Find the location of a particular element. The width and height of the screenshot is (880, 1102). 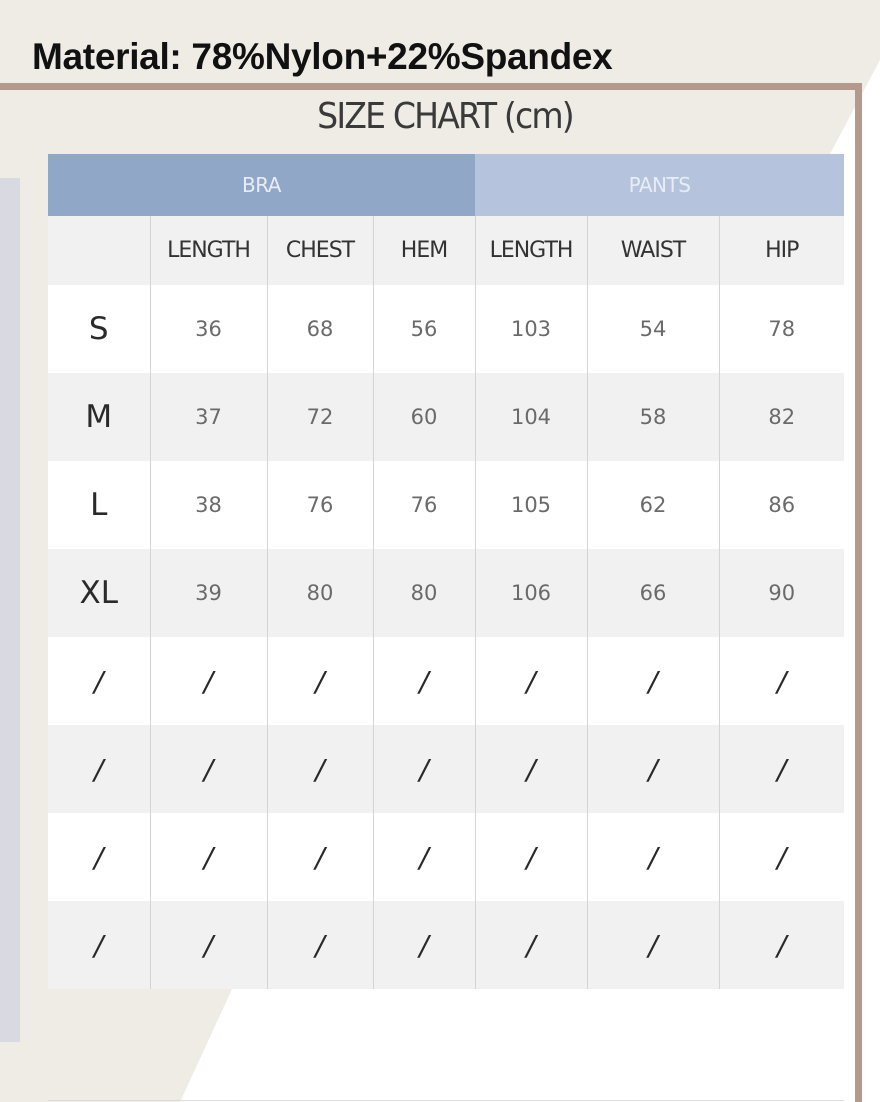

background-top is located at coordinates (440, 77).